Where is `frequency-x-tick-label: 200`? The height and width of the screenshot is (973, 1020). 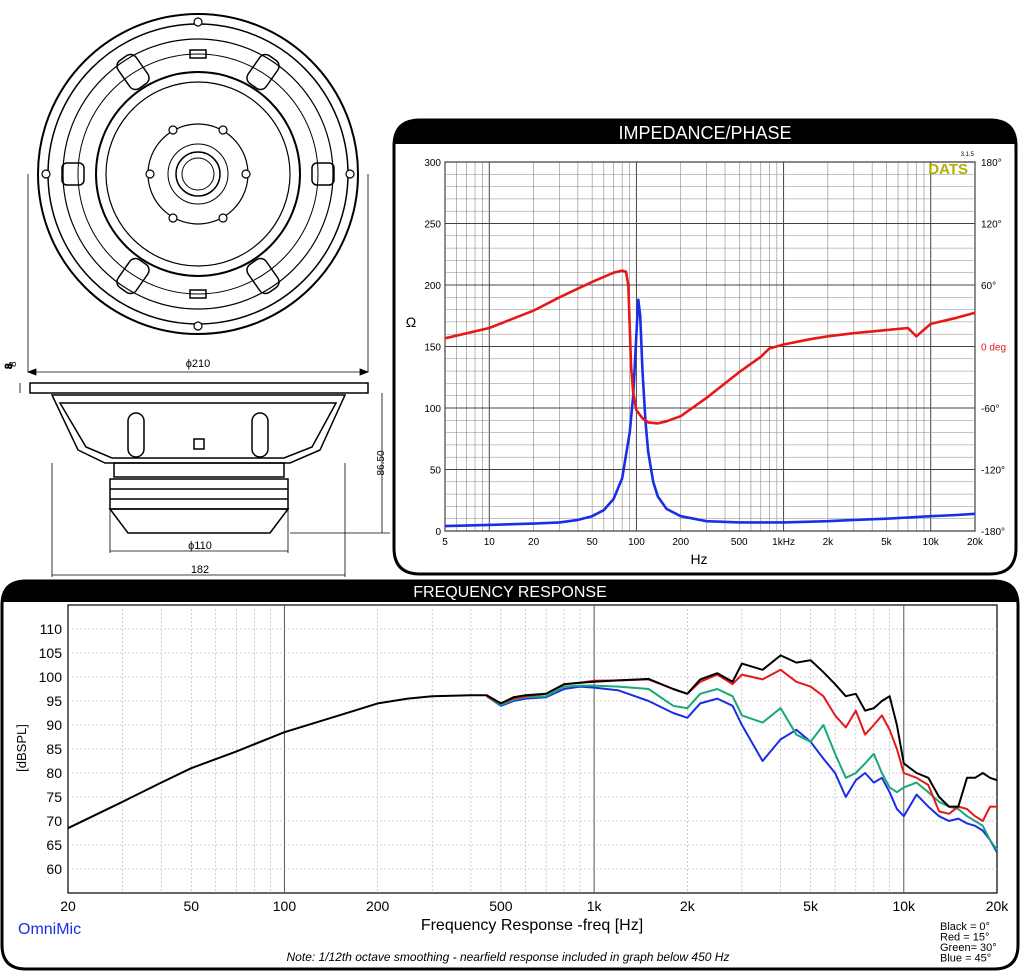
frequency-x-tick-label: 200 is located at coordinates (378, 906).